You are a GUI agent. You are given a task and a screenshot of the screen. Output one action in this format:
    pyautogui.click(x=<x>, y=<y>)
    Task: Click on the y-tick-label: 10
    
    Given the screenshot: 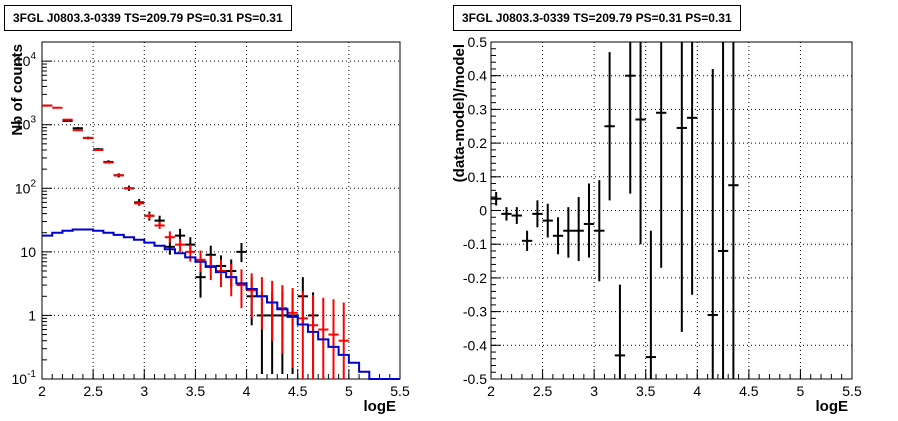 What is the action you would take?
    pyautogui.click(x=28, y=252)
    